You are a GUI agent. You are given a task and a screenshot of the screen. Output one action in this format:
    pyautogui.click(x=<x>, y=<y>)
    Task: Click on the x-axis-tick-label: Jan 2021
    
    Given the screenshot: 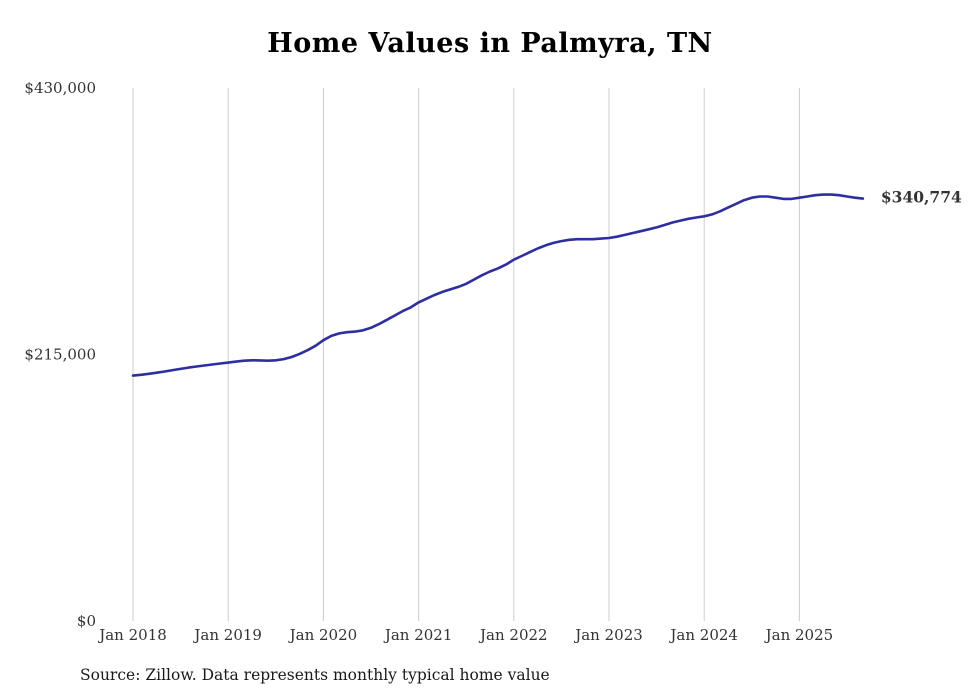 What is the action you would take?
    pyautogui.click(x=418, y=635)
    